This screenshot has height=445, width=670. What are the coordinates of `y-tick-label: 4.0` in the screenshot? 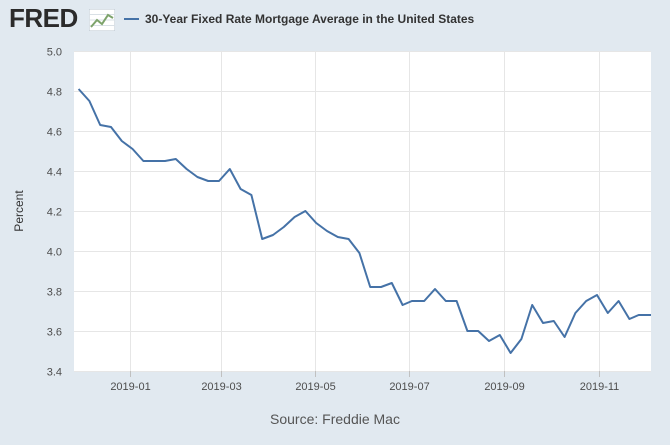 It's located at (54, 253).